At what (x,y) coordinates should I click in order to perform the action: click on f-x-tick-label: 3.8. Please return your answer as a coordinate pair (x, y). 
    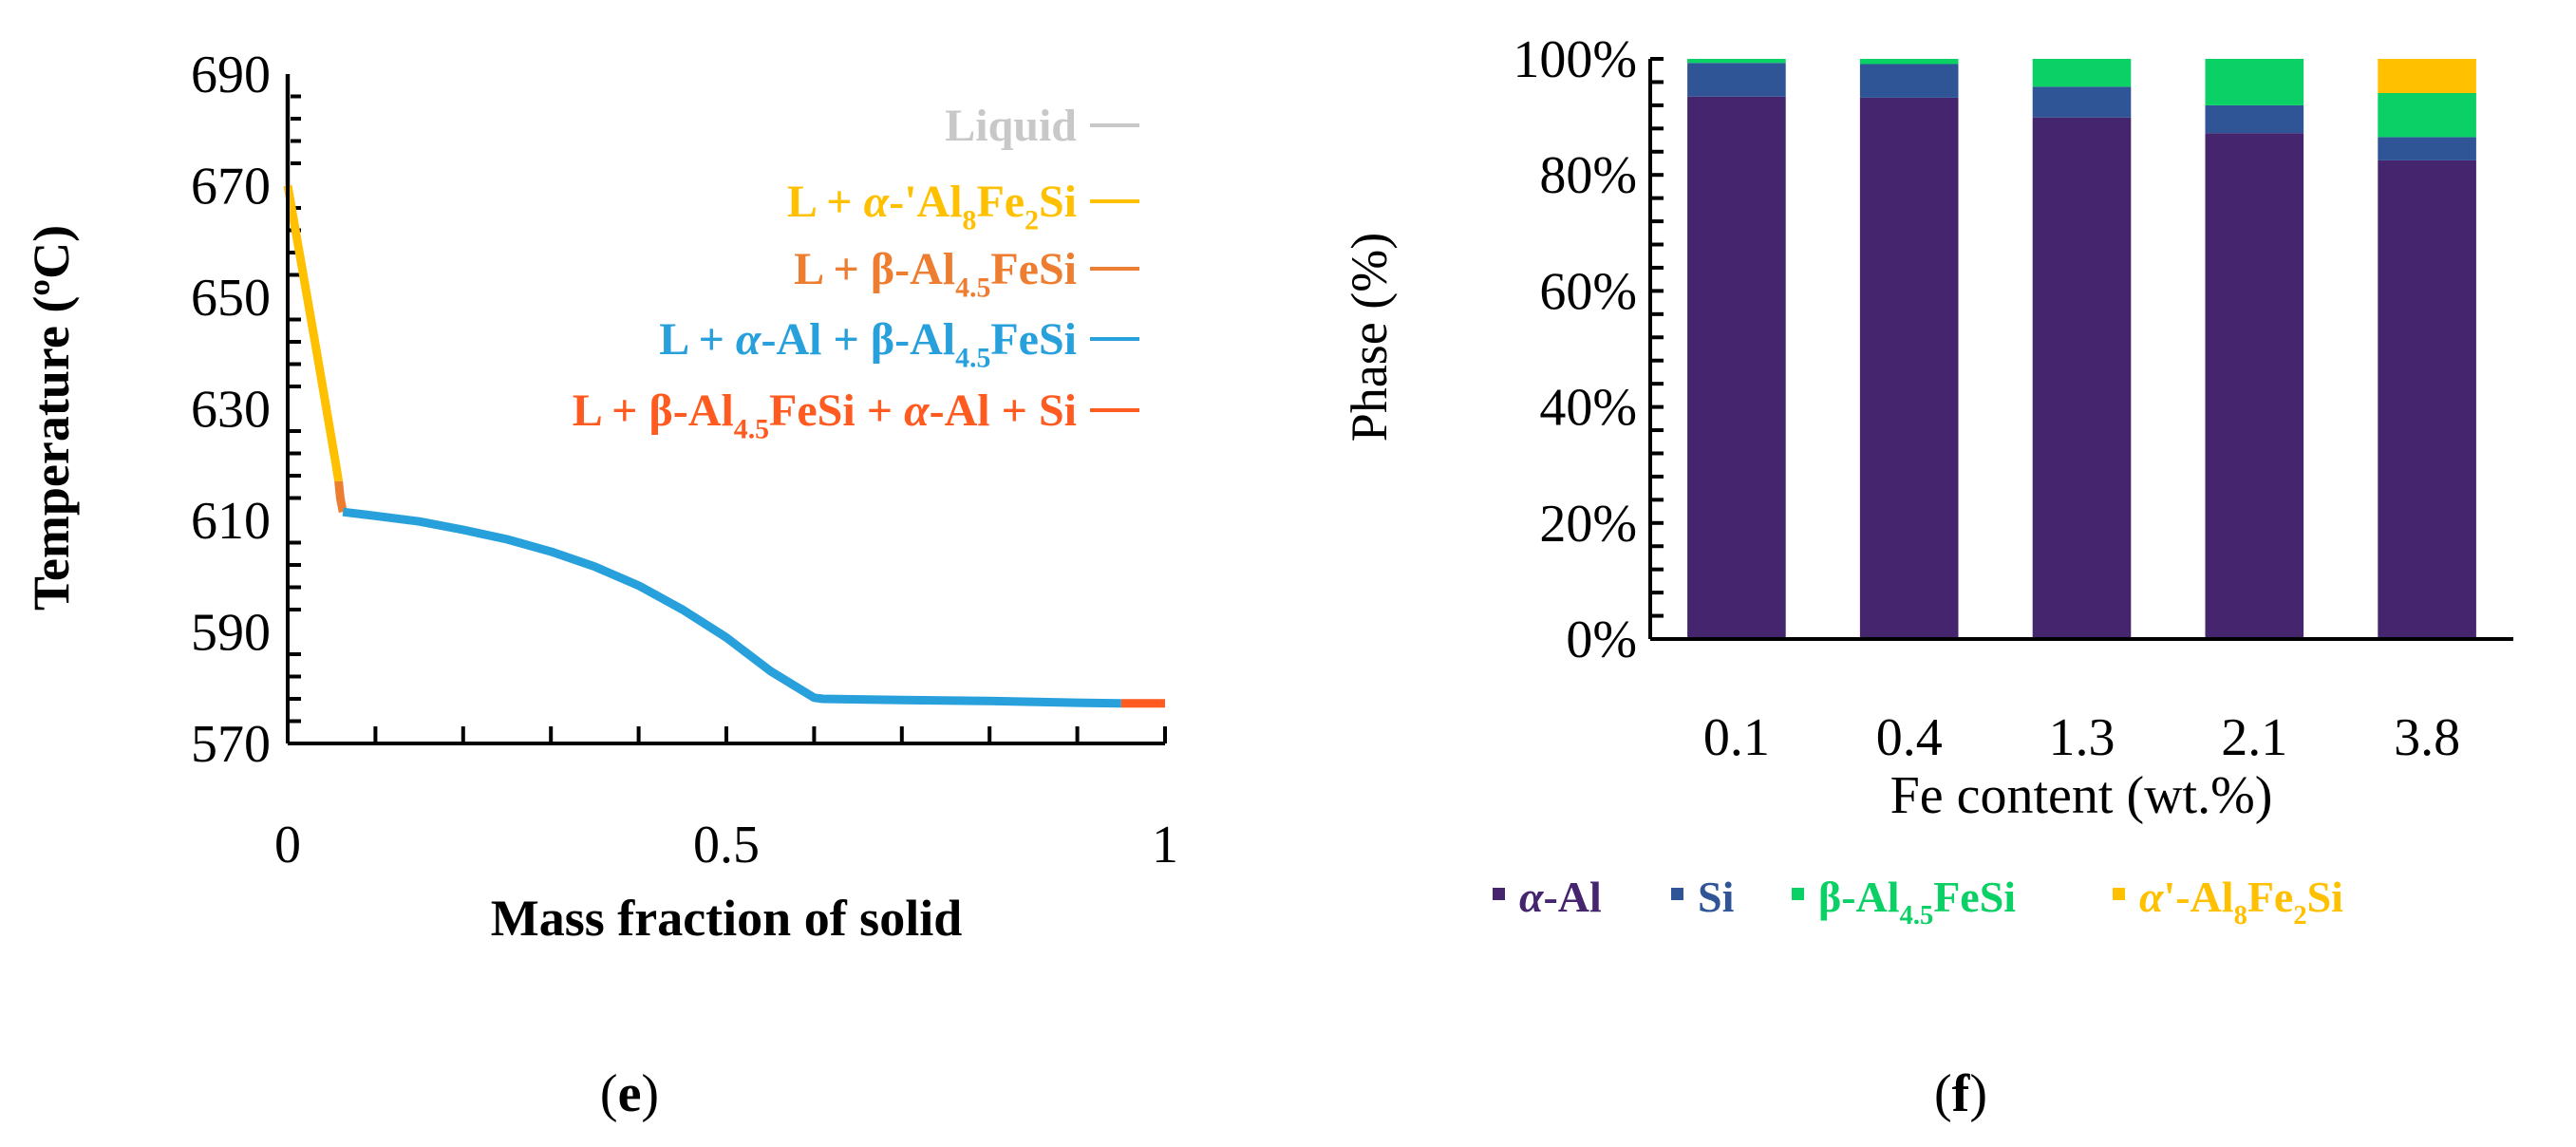
    Looking at the image, I should click on (2427, 738).